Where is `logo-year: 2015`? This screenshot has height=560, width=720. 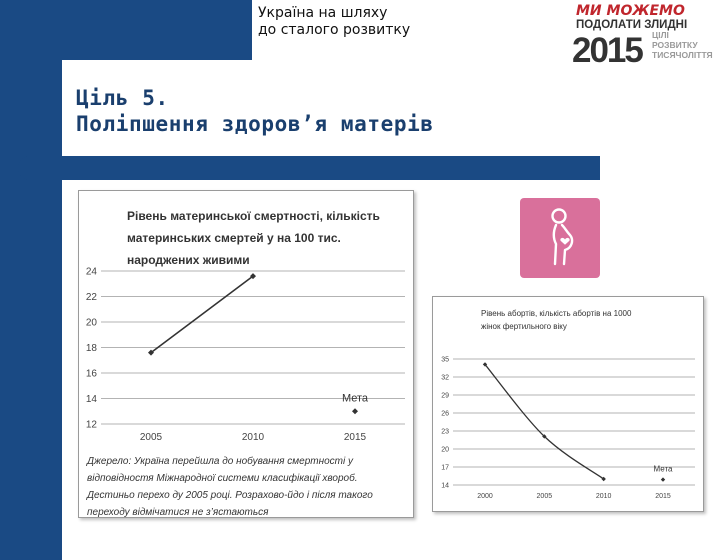 logo-year: 2015 is located at coordinates (607, 47).